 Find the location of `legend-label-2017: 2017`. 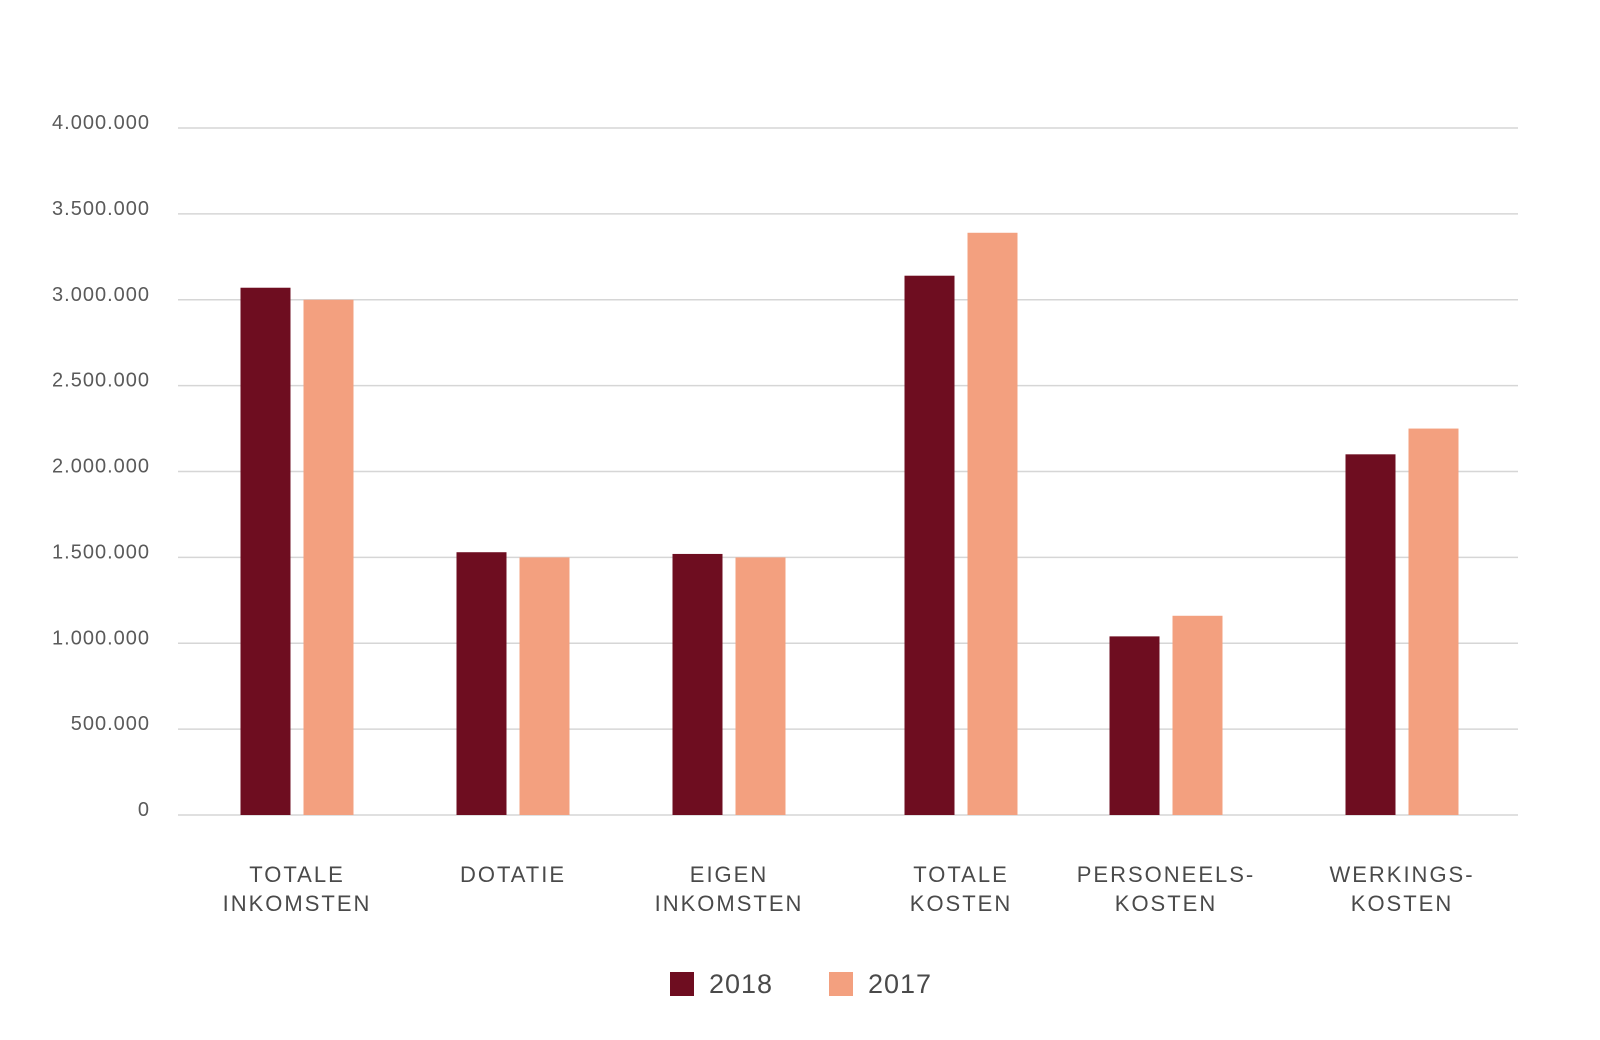

legend-label-2017: 2017 is located at coordinates (900, 984).